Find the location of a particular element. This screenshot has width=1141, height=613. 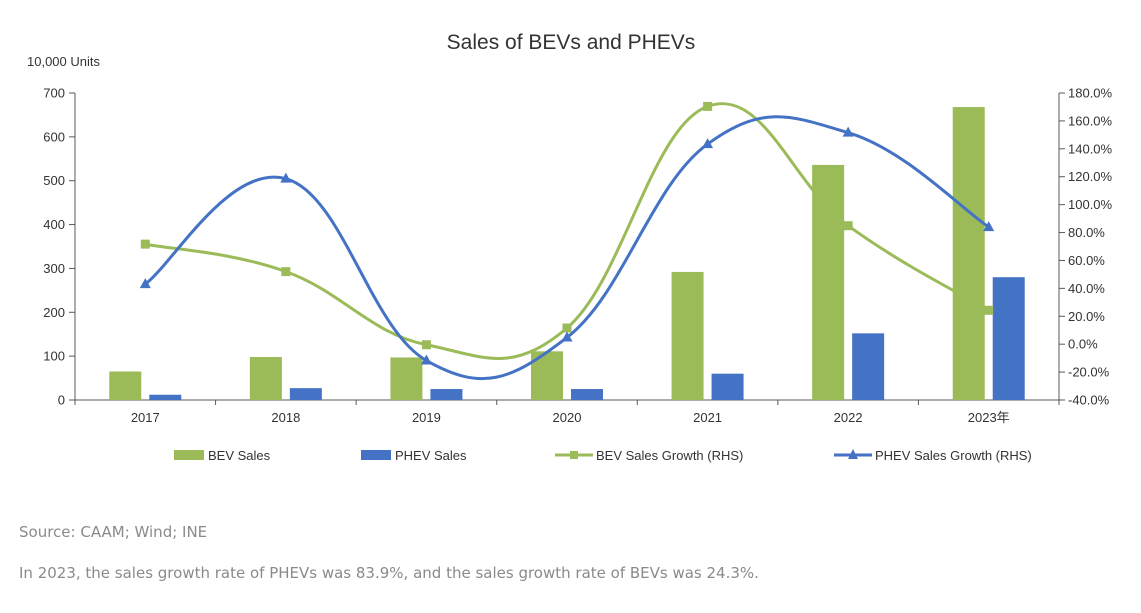

left-axis-tick-label: 500 is located at coordinates (54, 180).